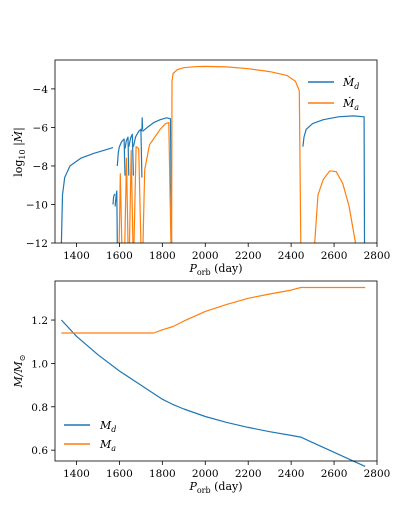 Image resolution: width=415 pixels, height=519 pixels. I want to click on bottom-x-tick-label: 2600, so click(334, 474).